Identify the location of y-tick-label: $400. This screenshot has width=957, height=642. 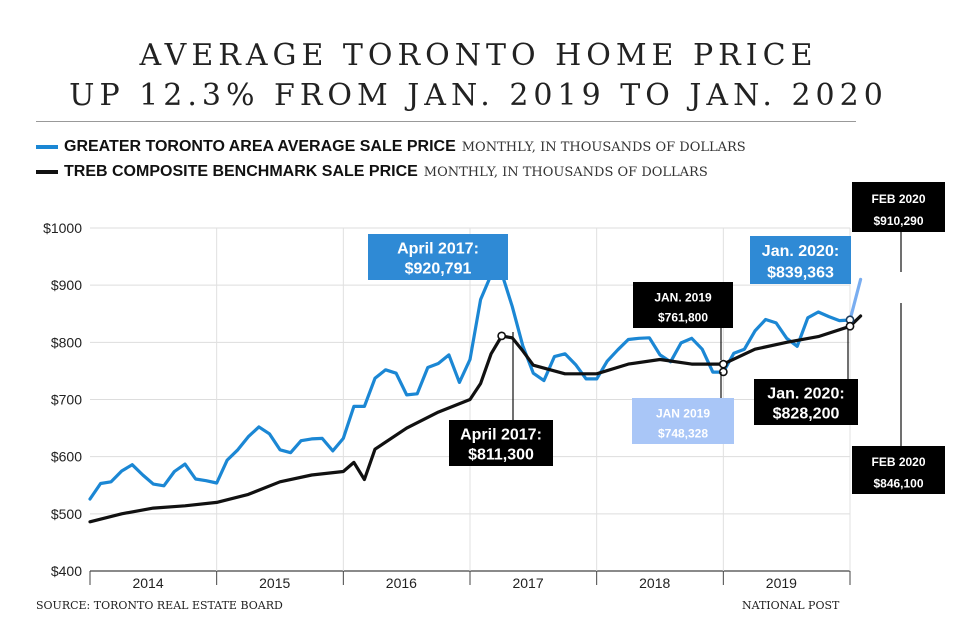
(66, 571).